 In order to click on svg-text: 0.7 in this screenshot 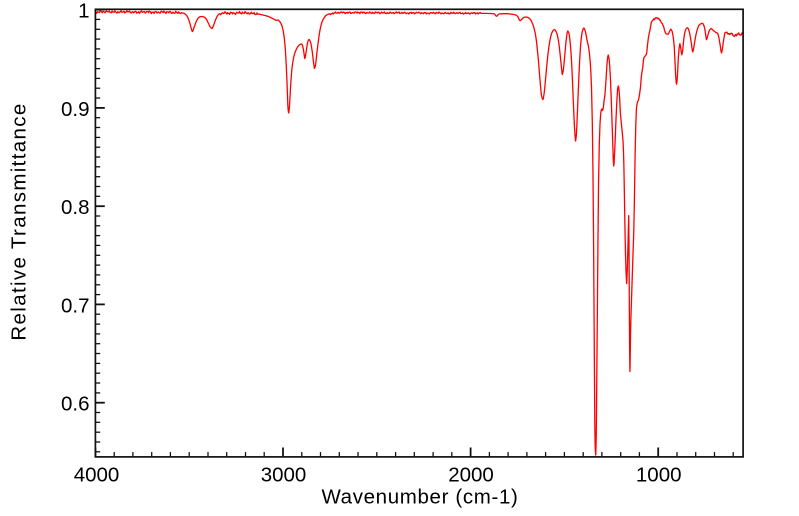, I will do `click(75, 305)`.